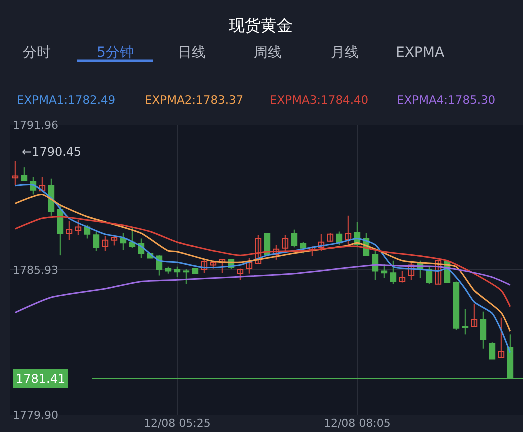 The height and width of the screenshot is (432, 523). What do you see at coordinates (192, 53) in the screenshot?
I see `text: 日线` at bounding box center [192, 53].